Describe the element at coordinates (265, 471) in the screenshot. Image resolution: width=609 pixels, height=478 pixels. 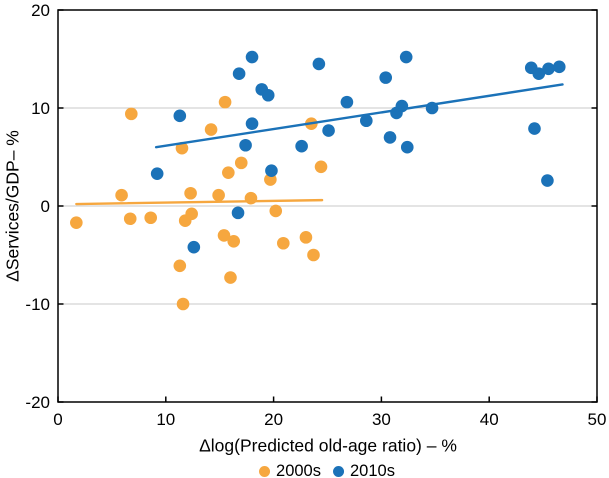
I see `legend-marker-2000s` at that location.